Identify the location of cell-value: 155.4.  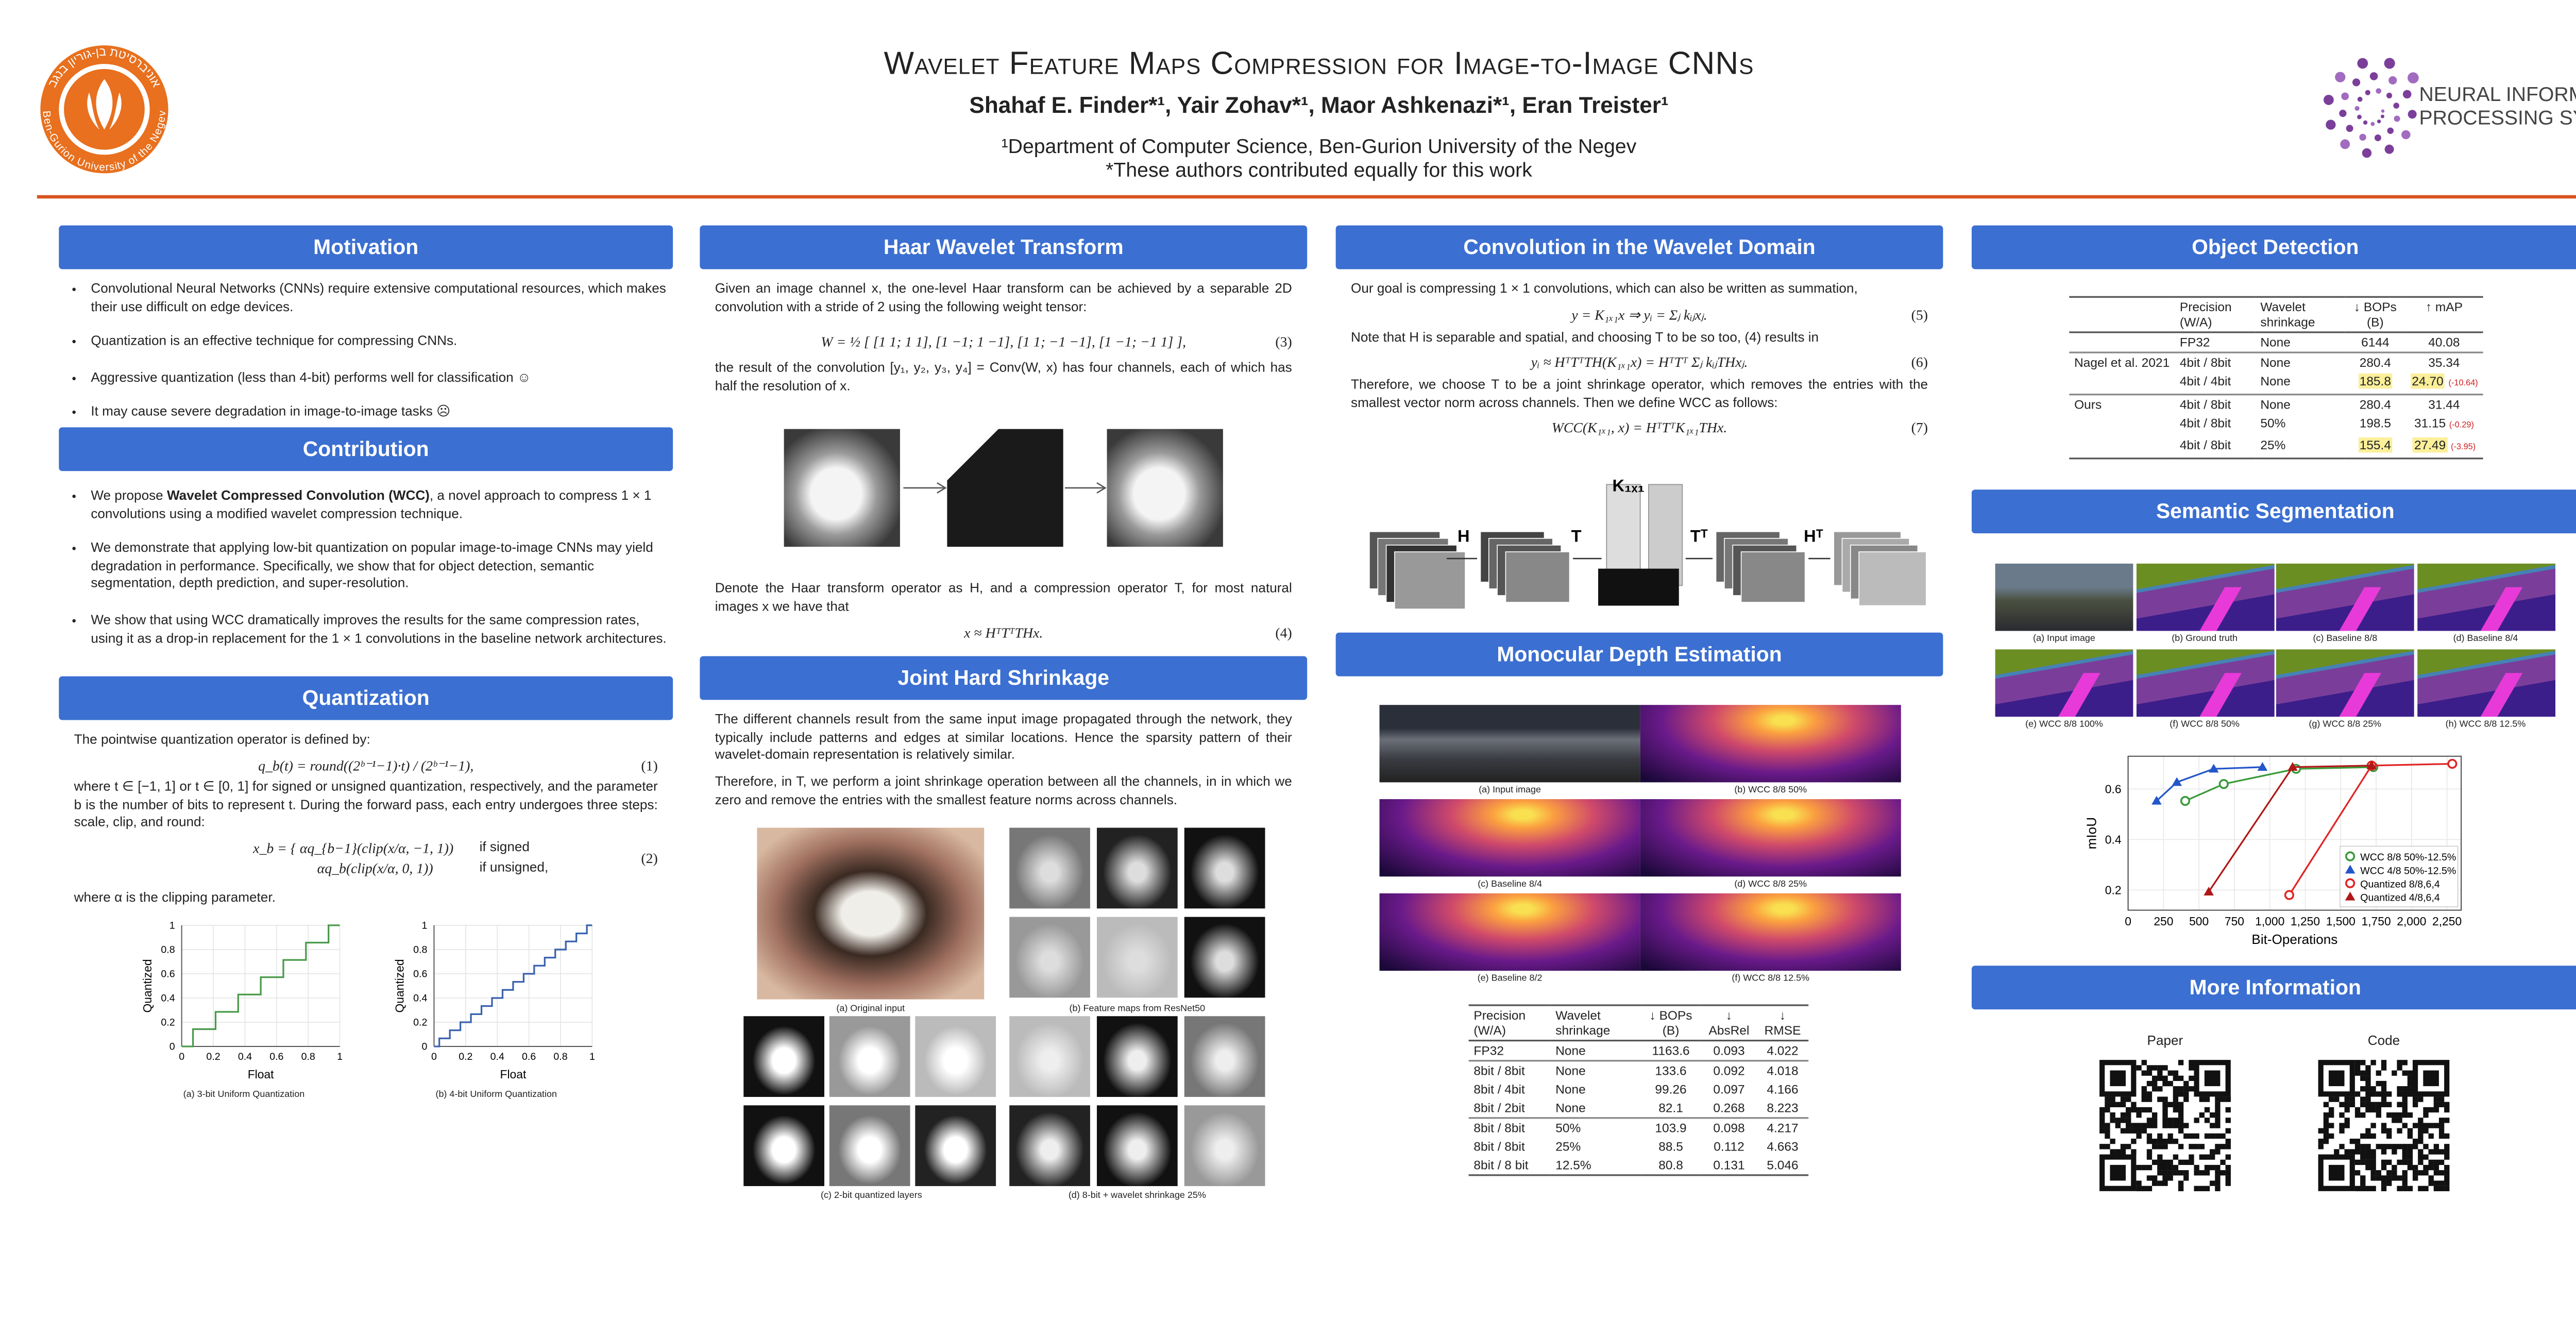
(2375, 445).